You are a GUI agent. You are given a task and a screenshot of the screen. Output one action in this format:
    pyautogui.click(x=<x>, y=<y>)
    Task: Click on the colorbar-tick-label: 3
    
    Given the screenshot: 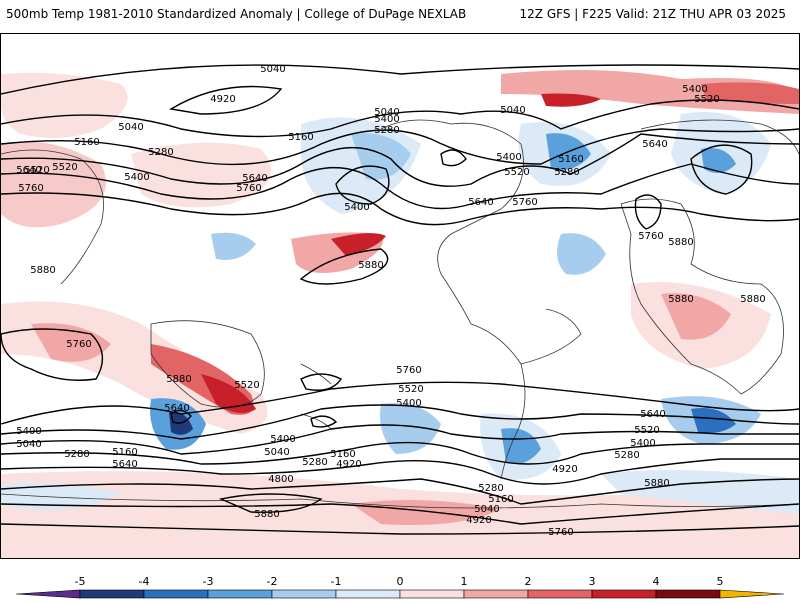 What is the action you would take?
    pyautogui.click(x=592, y=581)
    